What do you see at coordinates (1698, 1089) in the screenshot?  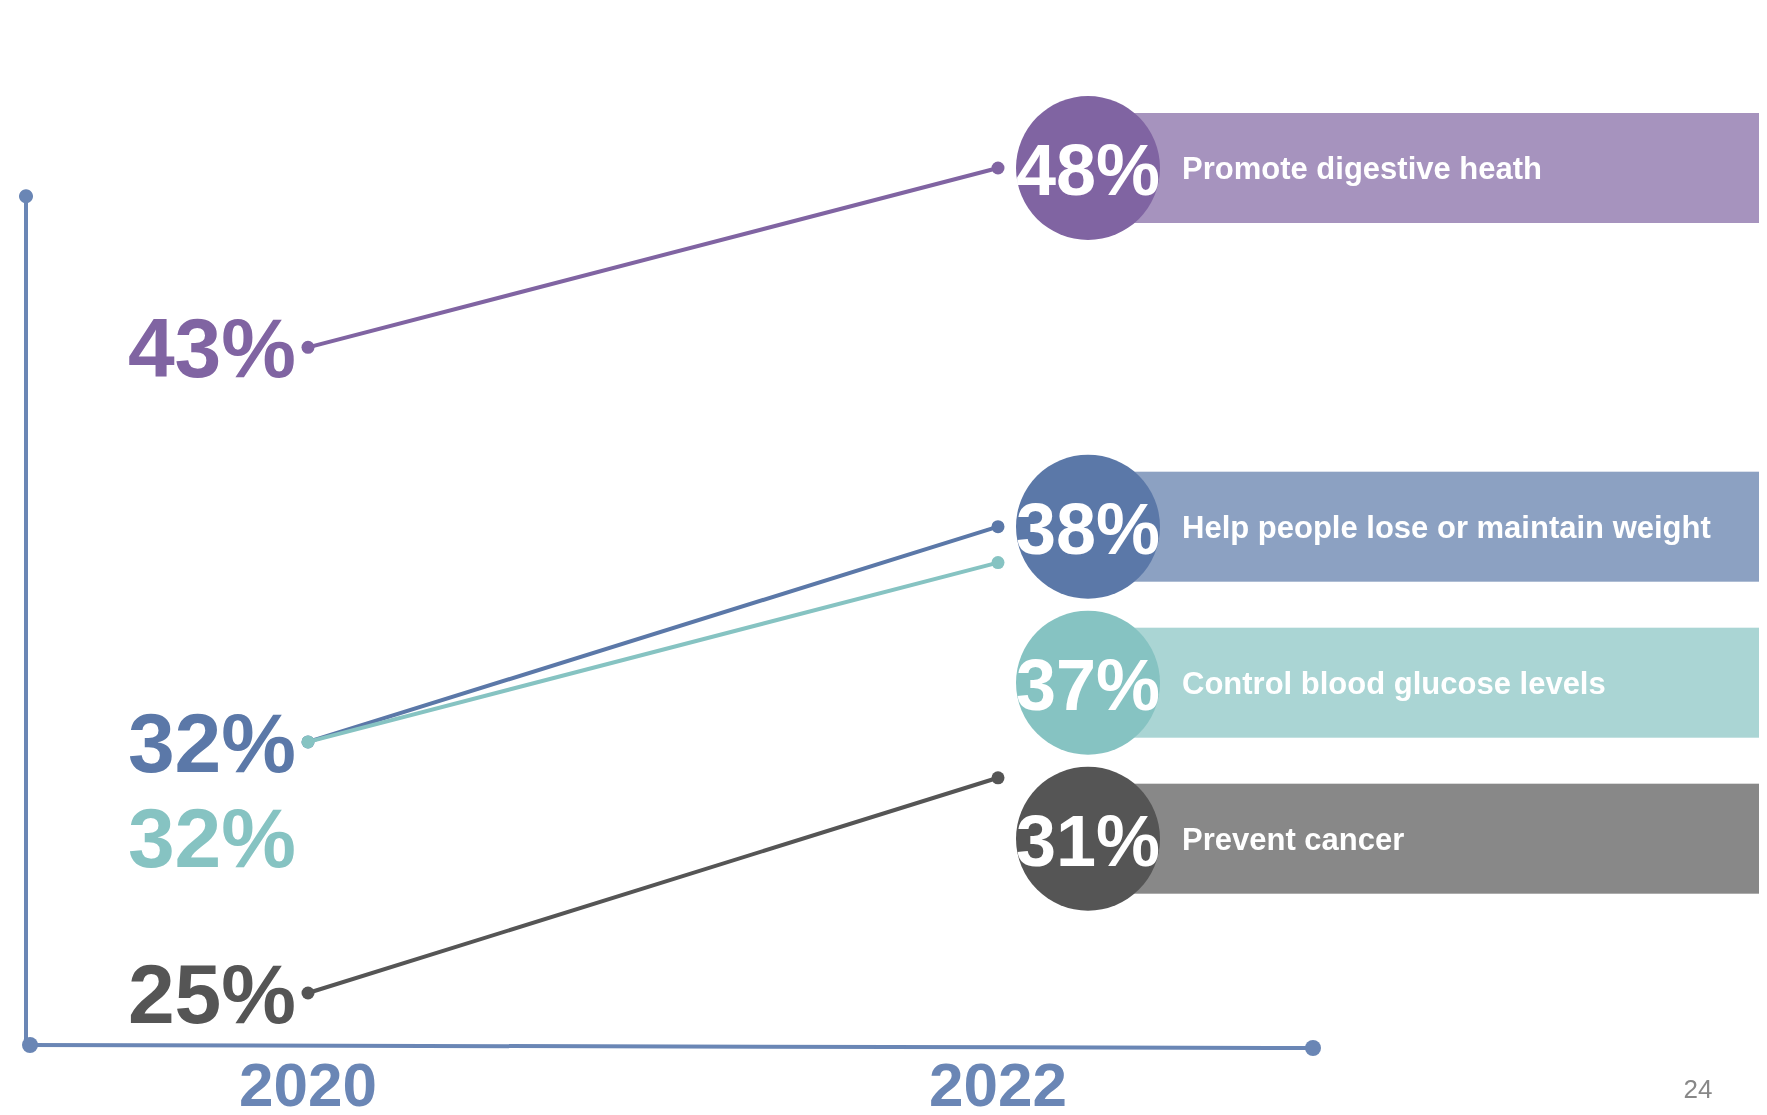 I see `text: 24` at bounding box center [1698, 1089].